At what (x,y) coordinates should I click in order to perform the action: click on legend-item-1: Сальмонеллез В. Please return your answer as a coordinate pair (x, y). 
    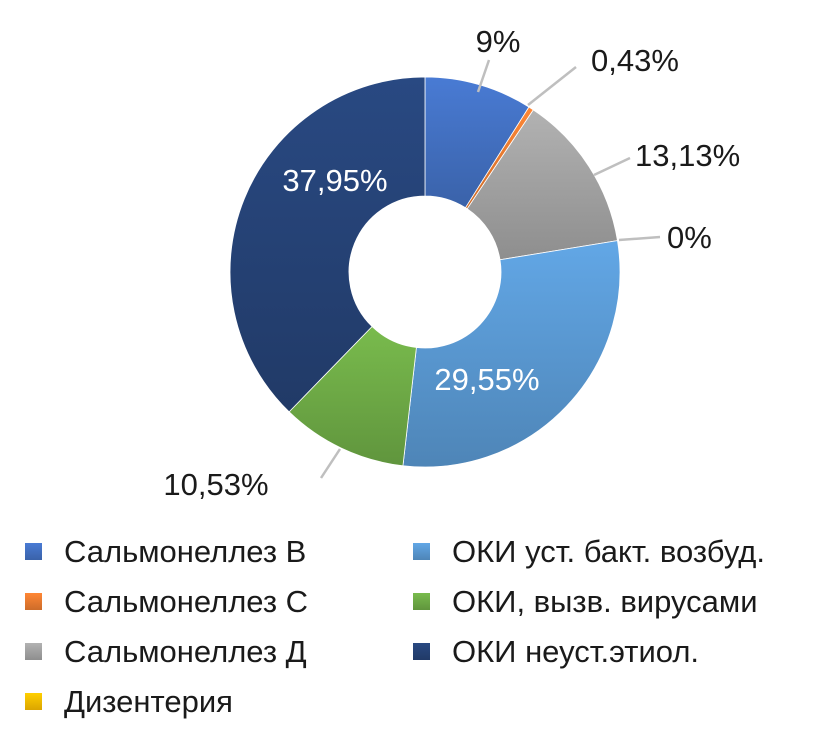
    Looking at the image, I should click on (165, 551).